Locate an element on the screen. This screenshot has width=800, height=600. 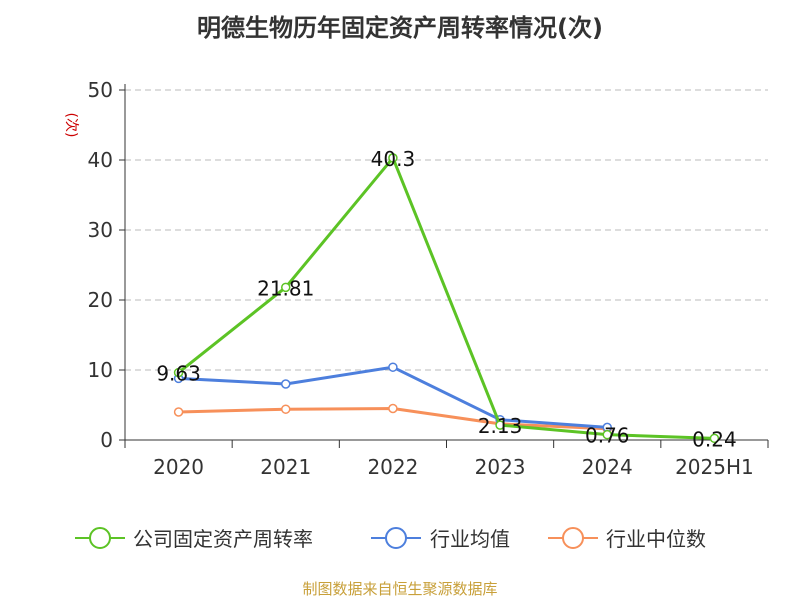
y-tick-label: 10 is located at coordinates (100, 370).